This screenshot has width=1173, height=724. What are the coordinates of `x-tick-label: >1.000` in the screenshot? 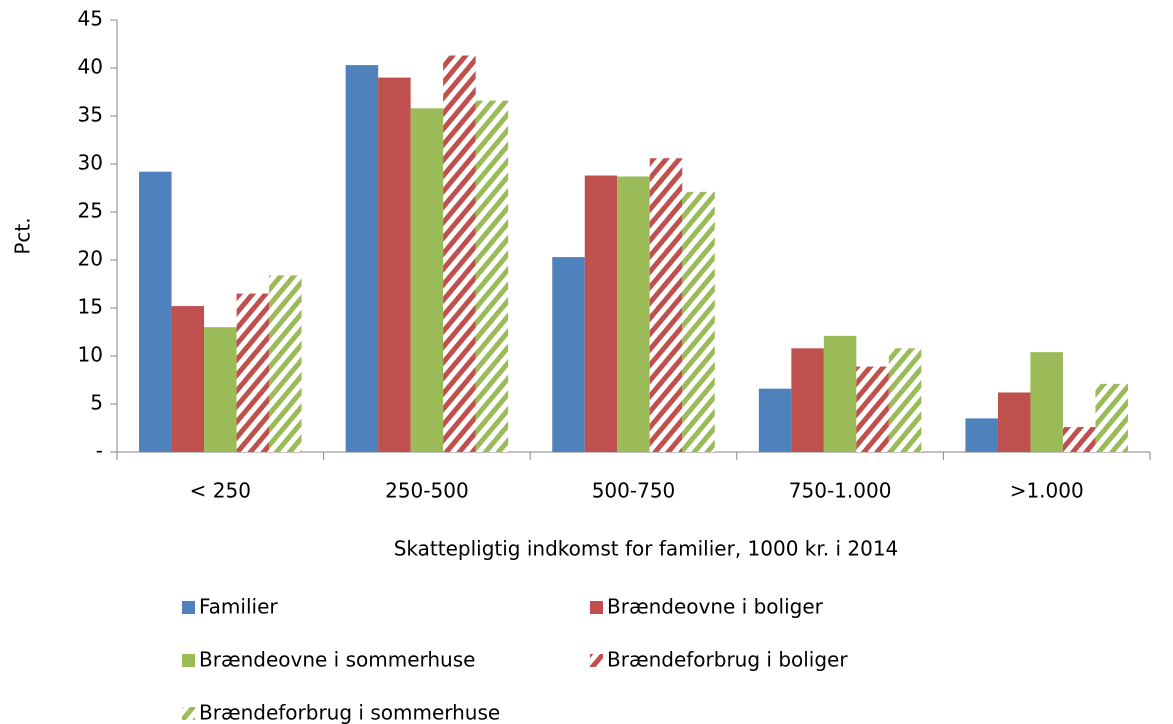 It's located at (1047, 491).